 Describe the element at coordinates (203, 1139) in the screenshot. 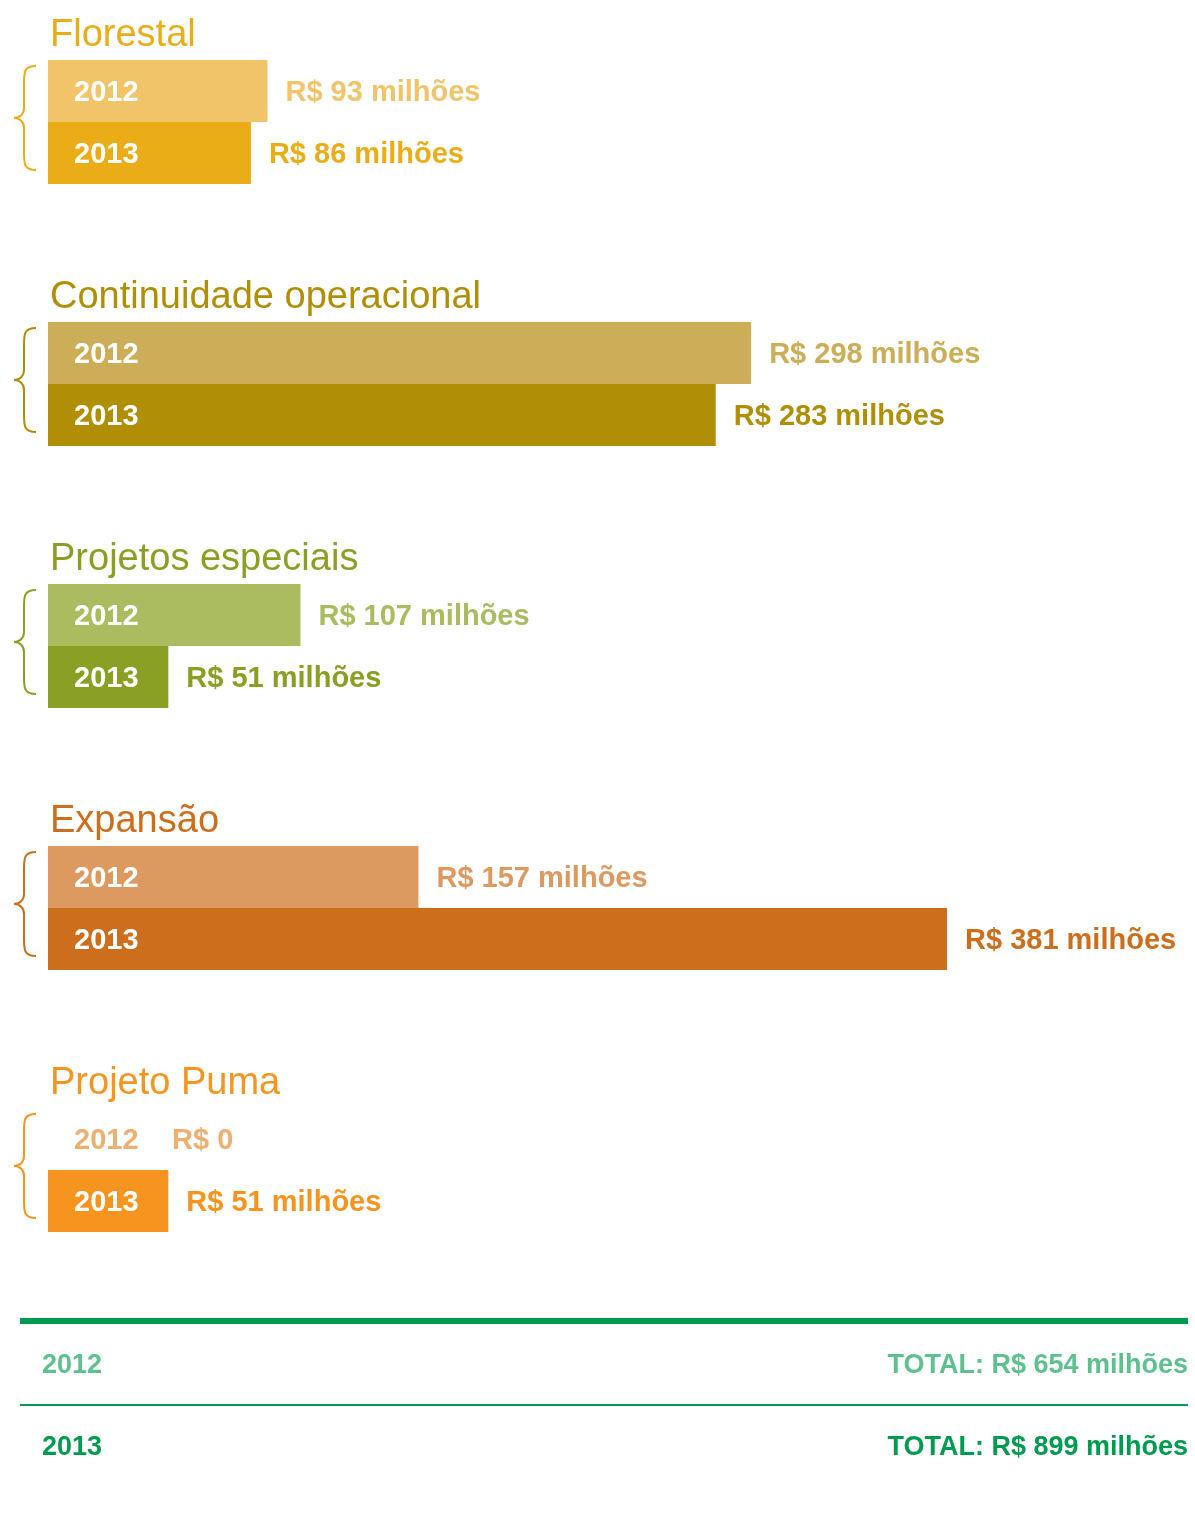

I see `data-label: R$ 0` at that location.